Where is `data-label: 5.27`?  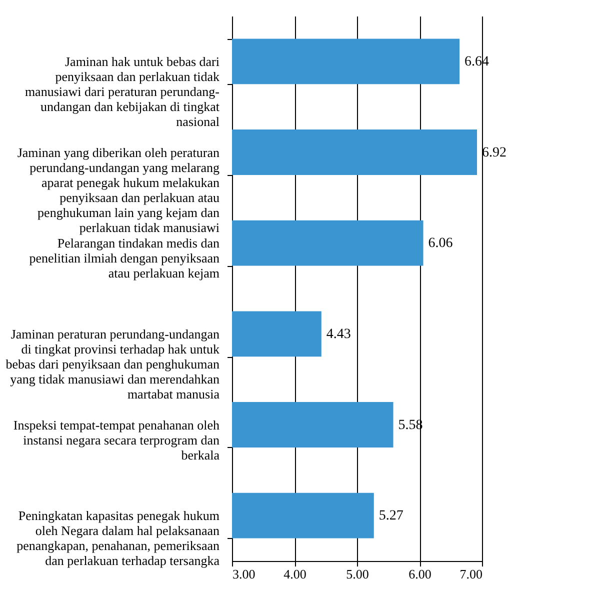 data-label: 5.27 is located at coordinates (391, 516).